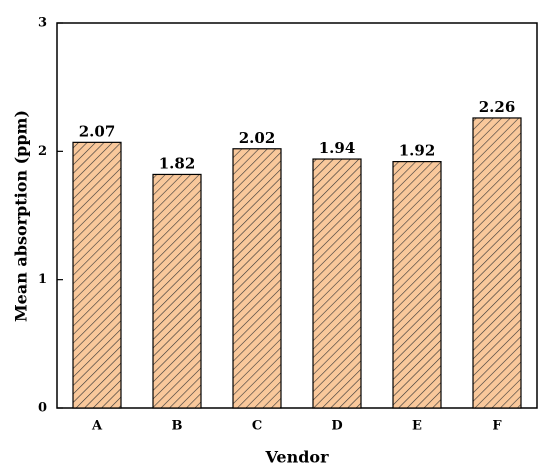 Image resolution: width=550 pixels, height=475 pixels. What do you see at coordinates (417, 426) in the screenshot?
I see `x-tick-label: E` at bounding box center [417, 426].